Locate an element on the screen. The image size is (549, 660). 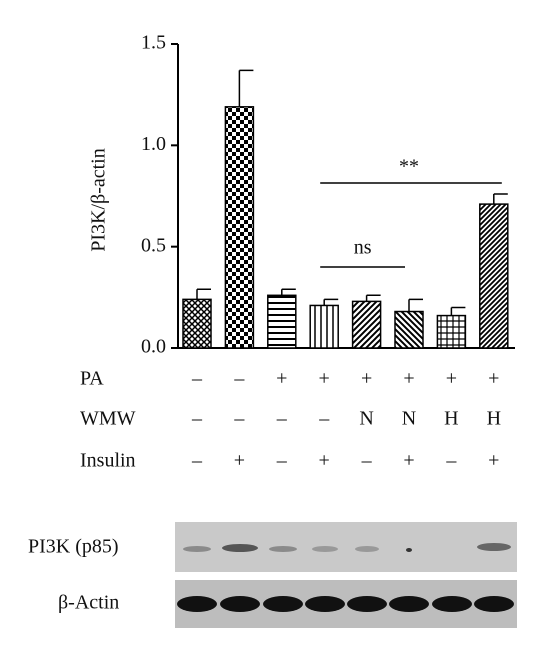
blot-label: PI3K (p85) is located at coordinates (73, 547).